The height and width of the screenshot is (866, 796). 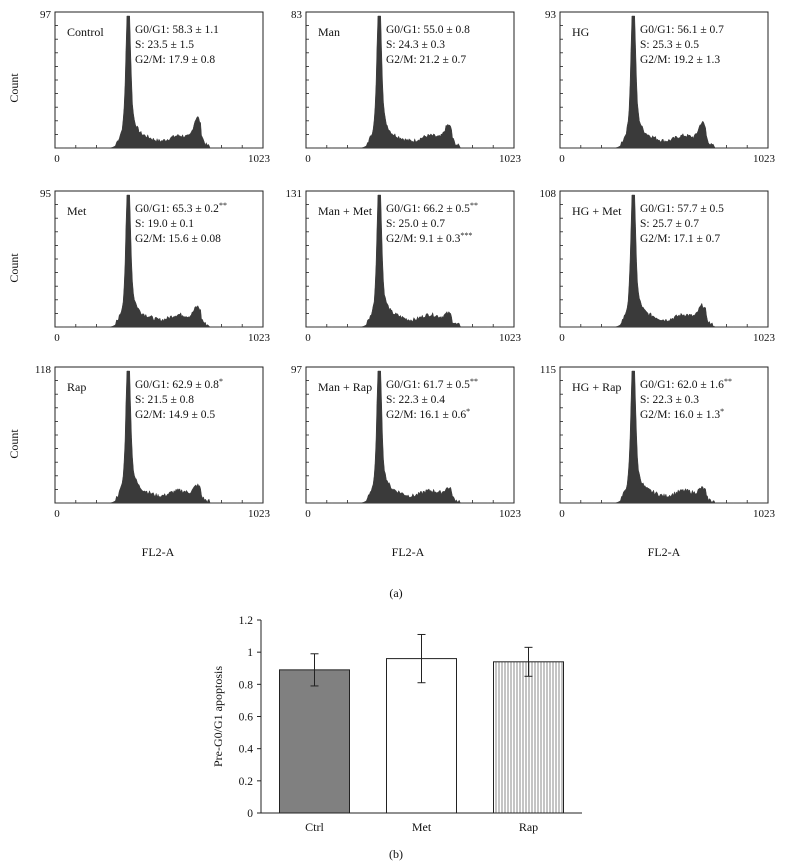 I want to click on count-axis-label-row3: Count, so click(x=14, y=444).